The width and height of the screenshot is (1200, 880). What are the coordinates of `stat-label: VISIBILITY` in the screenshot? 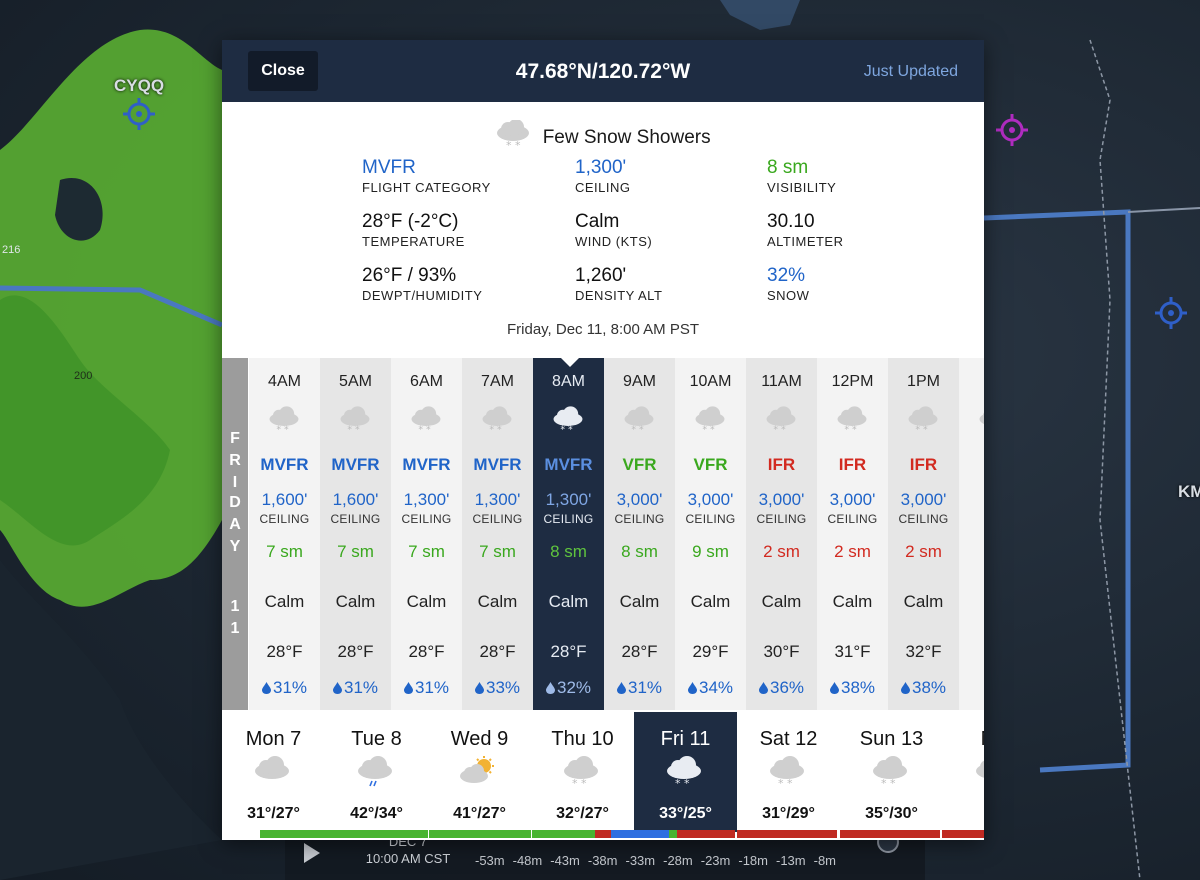 It's located at (802, 187).